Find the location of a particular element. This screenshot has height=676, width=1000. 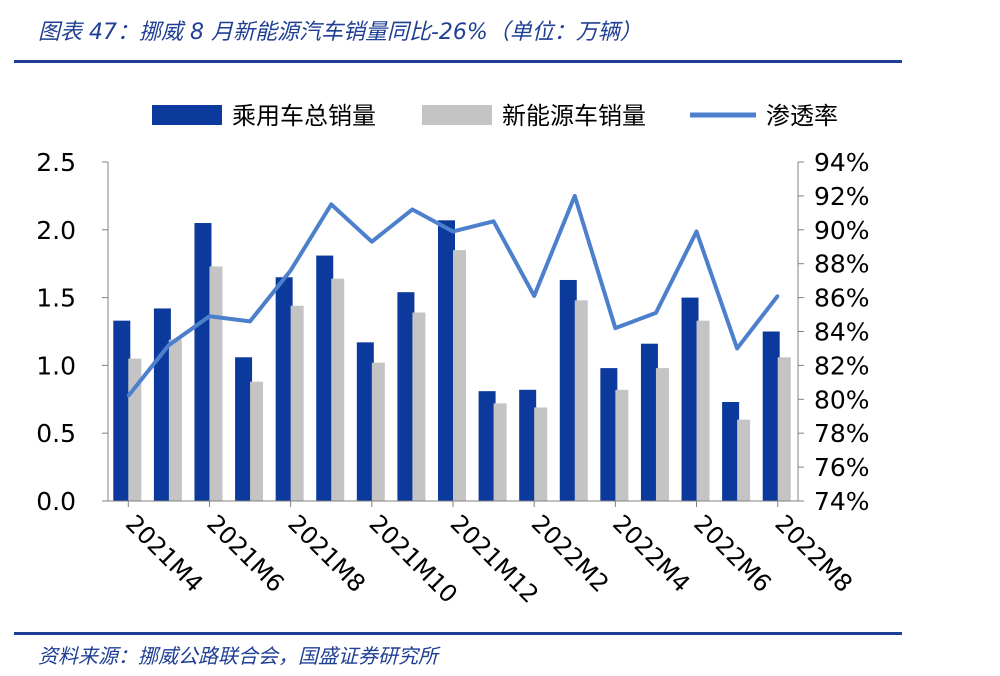

x-tick-label: 2021M6 is located at coordinates (245, 553).